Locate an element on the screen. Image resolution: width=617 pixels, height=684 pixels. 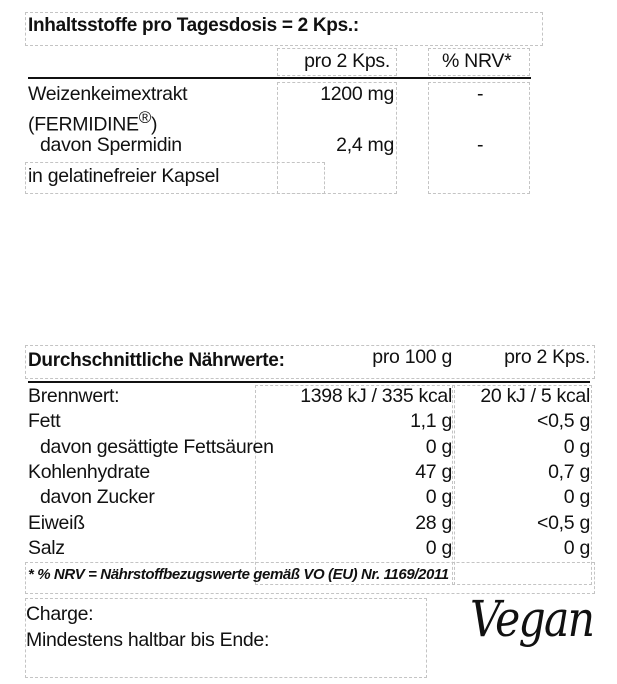
note-box is located at coordinates (175, 178).